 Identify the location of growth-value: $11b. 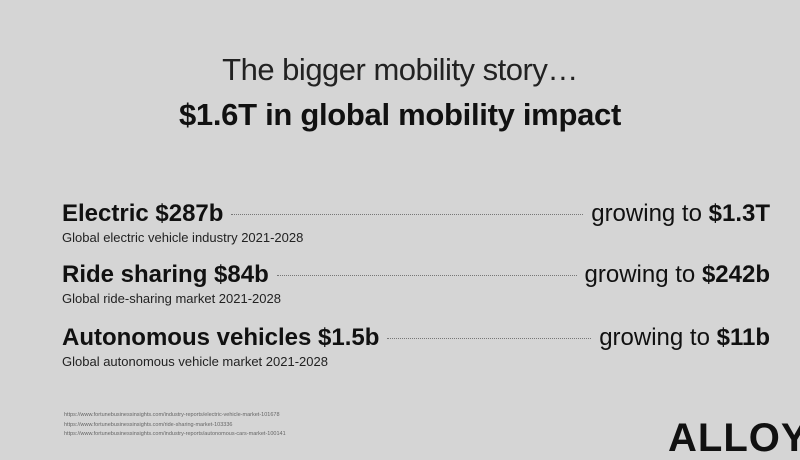
(743, 337).